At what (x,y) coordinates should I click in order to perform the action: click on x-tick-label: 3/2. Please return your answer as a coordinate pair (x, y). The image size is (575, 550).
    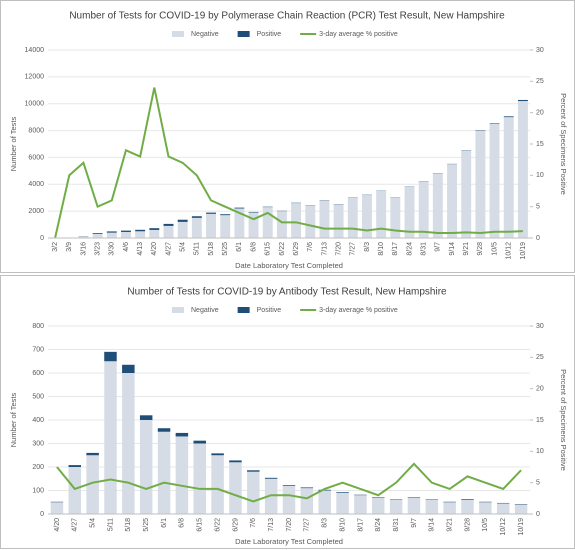
    Looking at the image, I should click on (55, 247).